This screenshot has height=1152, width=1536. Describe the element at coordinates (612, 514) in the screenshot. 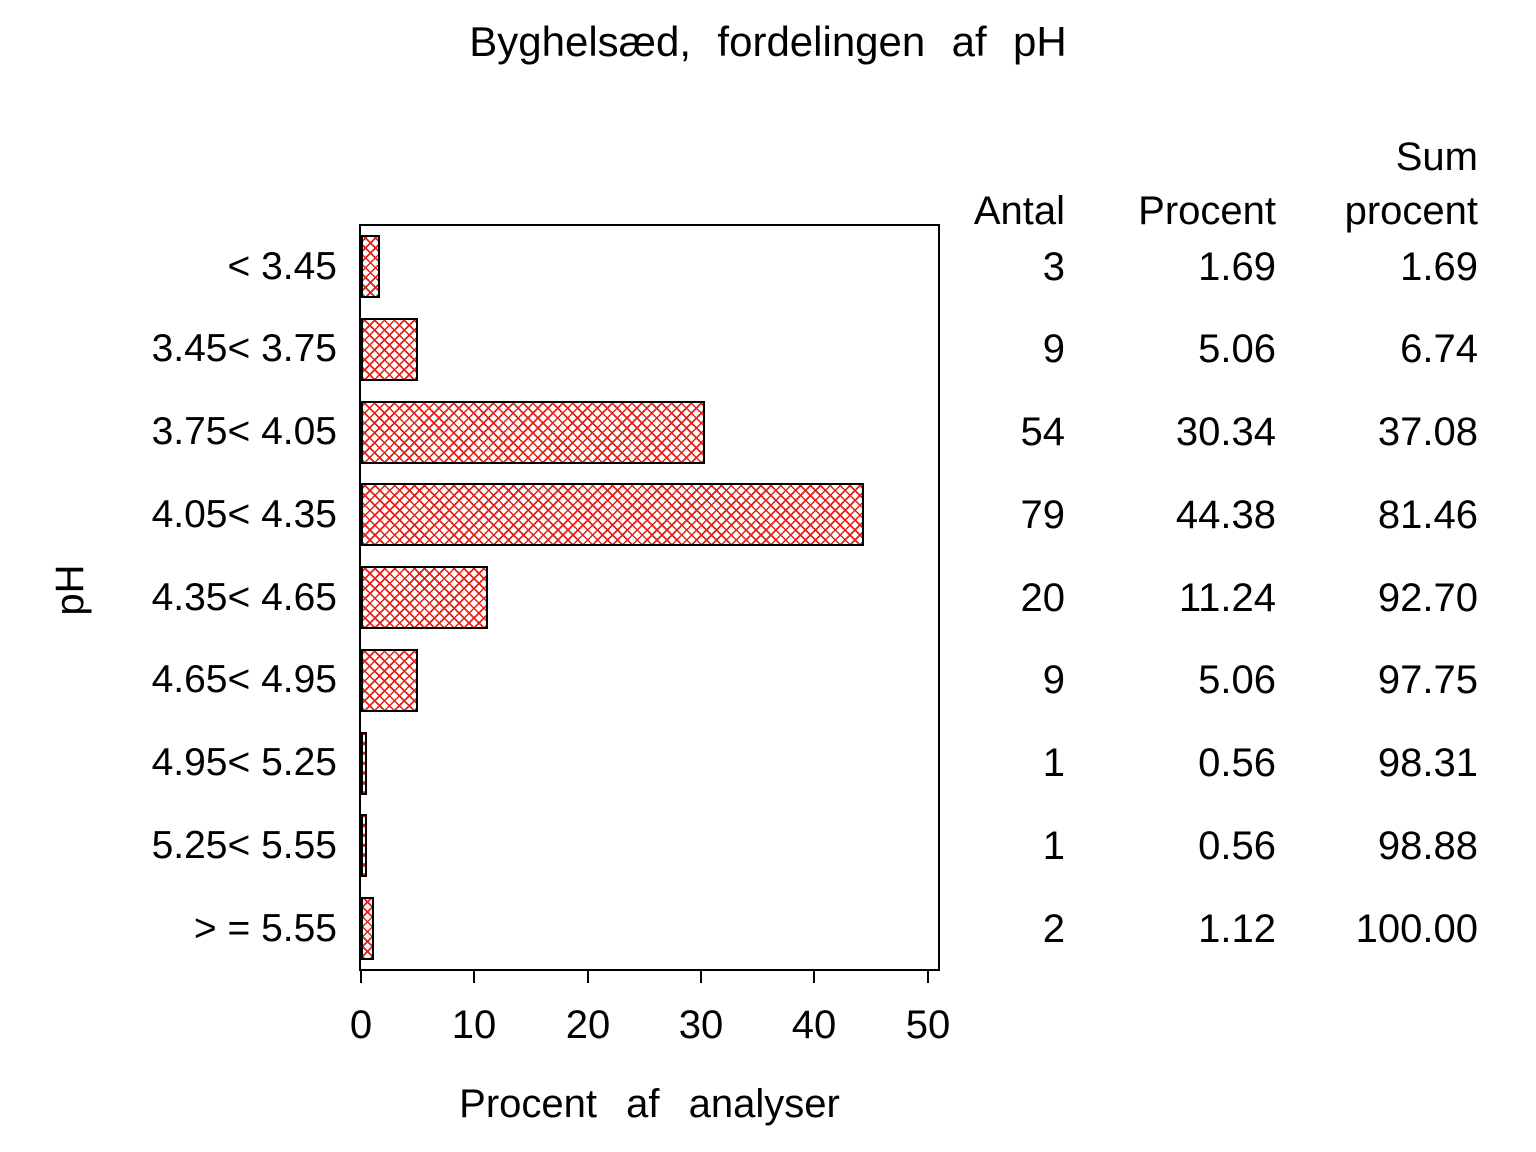

I see `bar-4.05< 4.35` at that location.